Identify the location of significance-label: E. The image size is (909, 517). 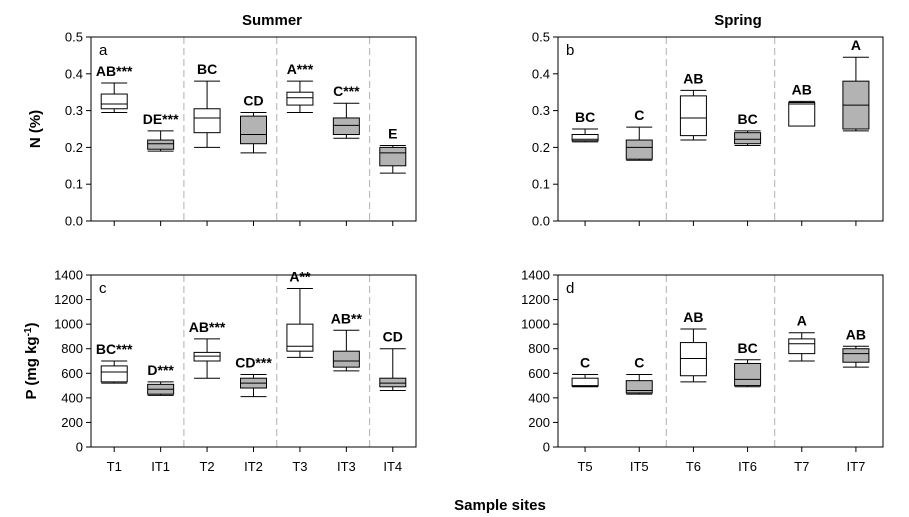
(392, 134).